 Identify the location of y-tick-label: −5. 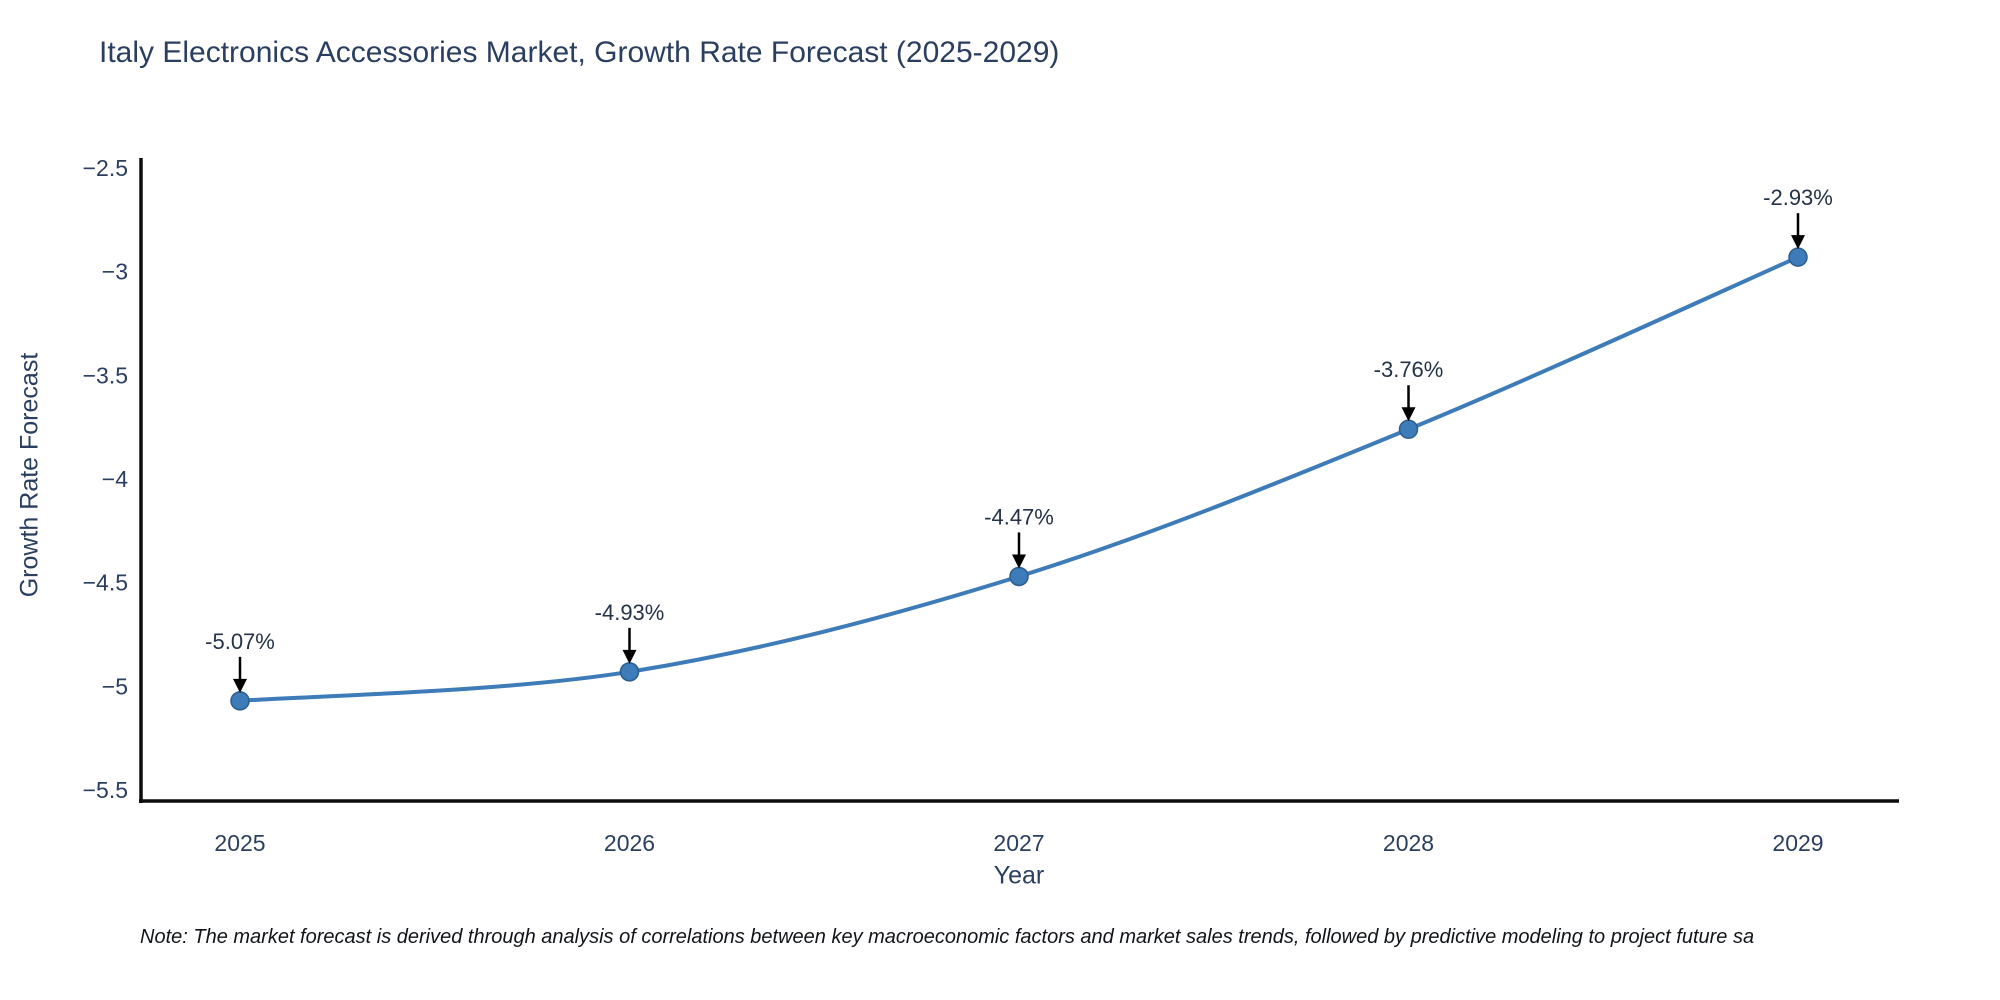
(115, 686).